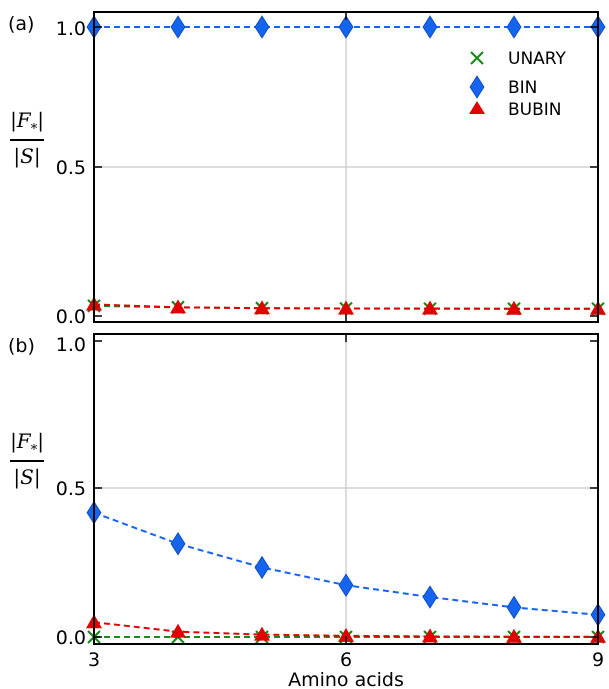  Describe the element at coordinates (27, 443) in the screenshot. I see `panel-b-ylabel-numerator: |F*|` at that location.